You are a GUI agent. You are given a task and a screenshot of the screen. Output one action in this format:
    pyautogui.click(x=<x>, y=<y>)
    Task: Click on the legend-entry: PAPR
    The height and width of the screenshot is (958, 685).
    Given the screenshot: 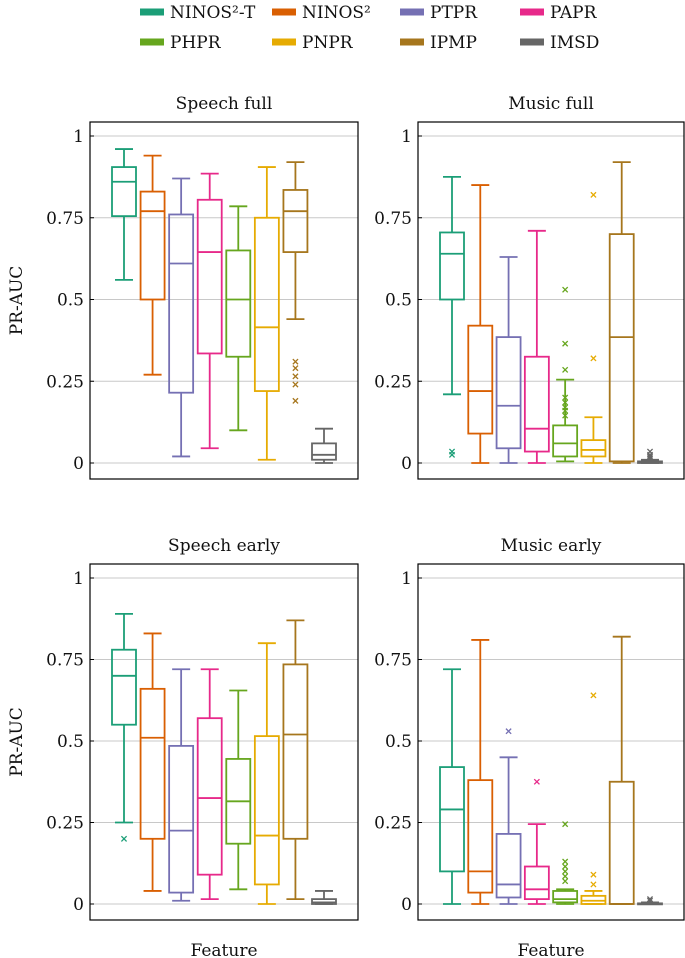 What is the action you would take?
    pyautogui.click(x=559, y=13)
    